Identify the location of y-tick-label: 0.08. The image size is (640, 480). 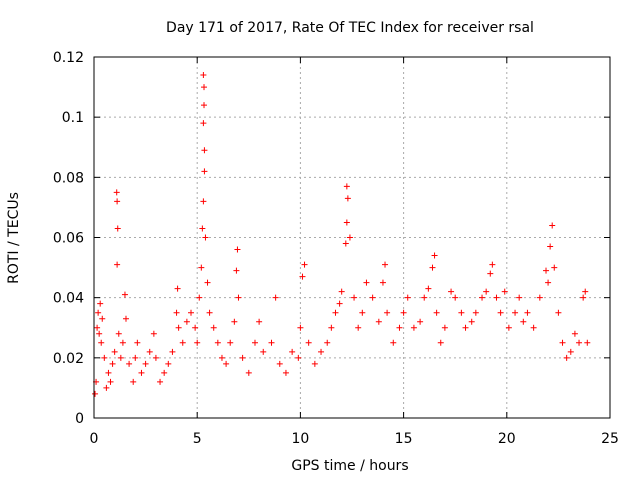
(68, 178).